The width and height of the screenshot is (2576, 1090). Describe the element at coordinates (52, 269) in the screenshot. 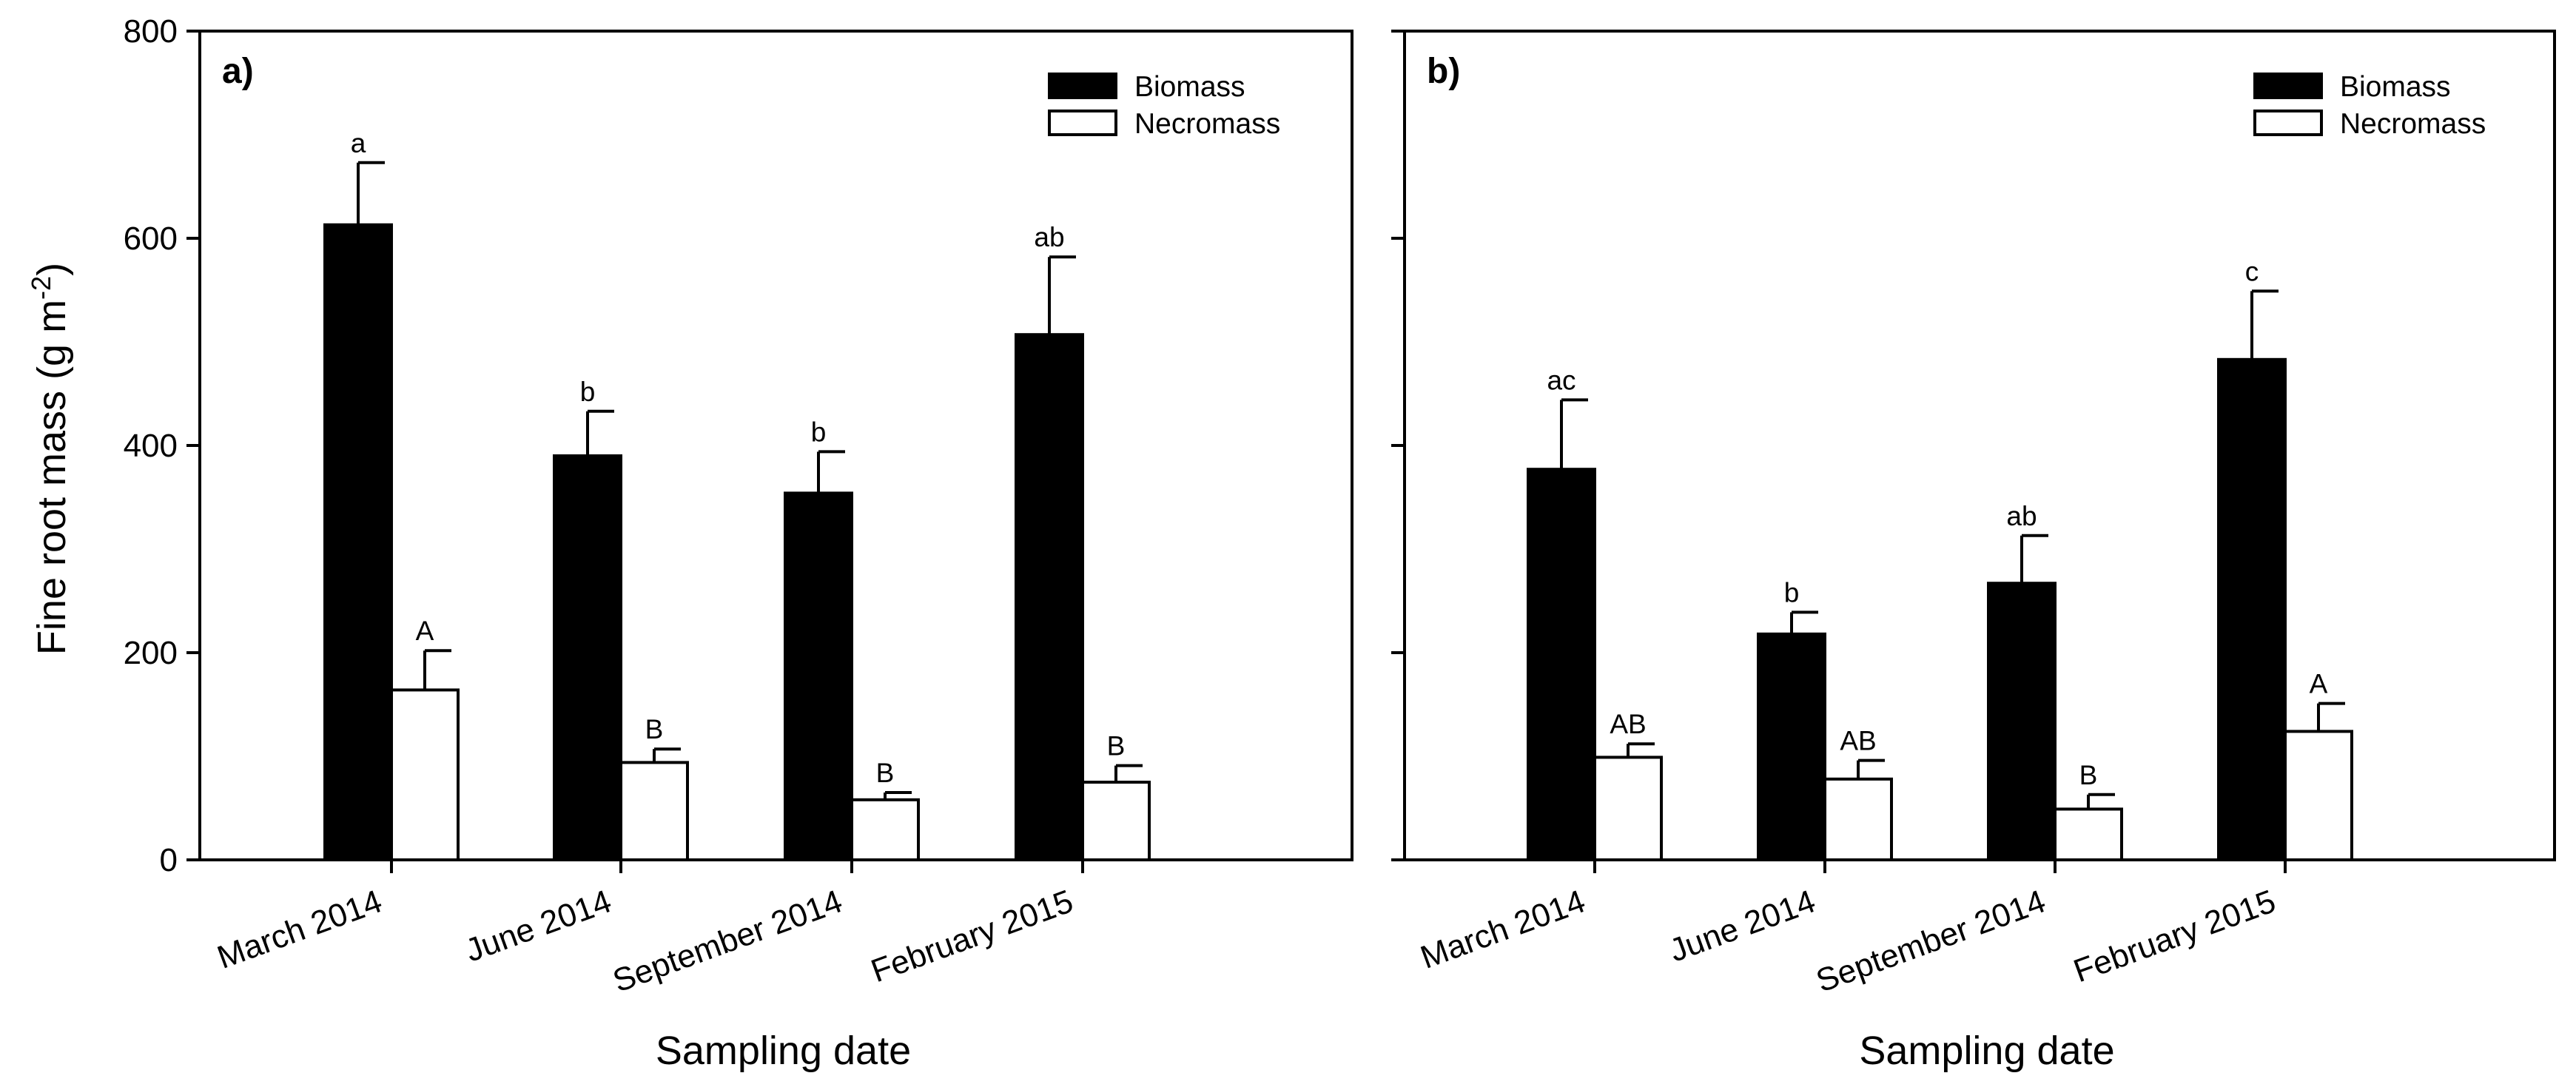

I see `y-axis-title-close: )` at that location.